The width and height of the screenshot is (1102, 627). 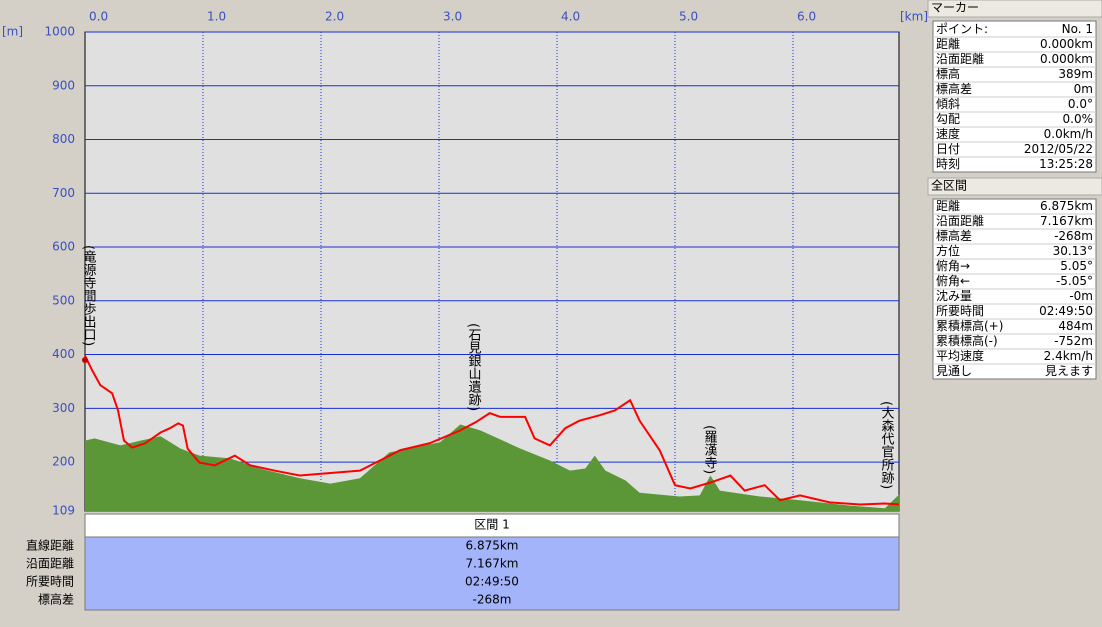 I want to click on annotation: (石見銀山遺跡), so click(x=474, y=367).